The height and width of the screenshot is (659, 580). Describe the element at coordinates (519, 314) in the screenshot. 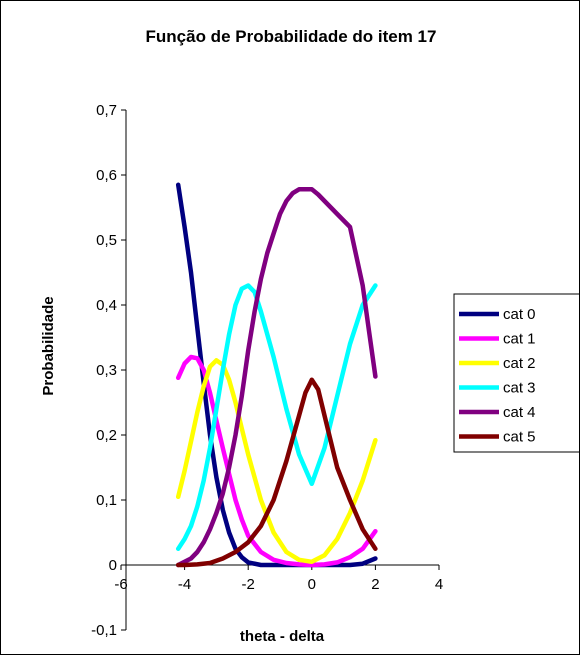

I see `legend-label: cat 0` at that location.